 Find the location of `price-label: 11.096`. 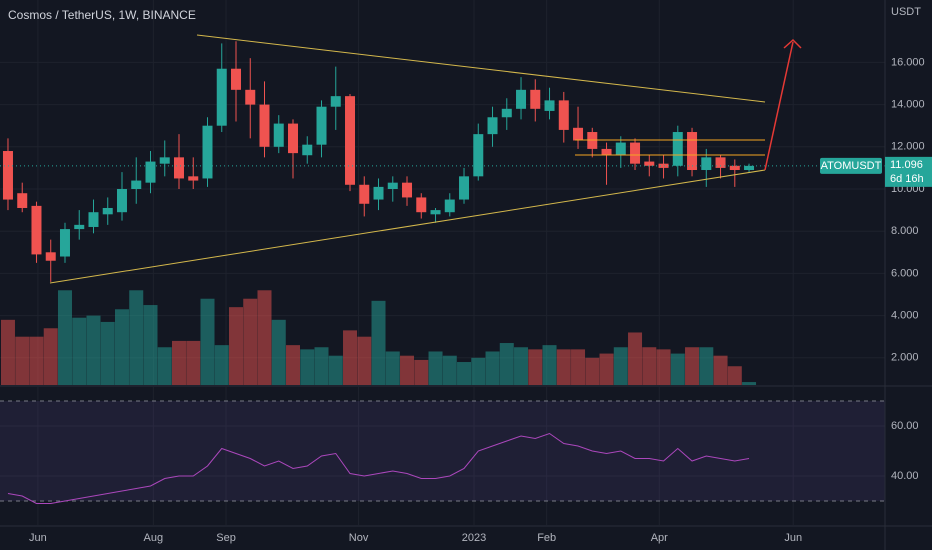

price-label: 11.096 is located at coordinates (906, 165).